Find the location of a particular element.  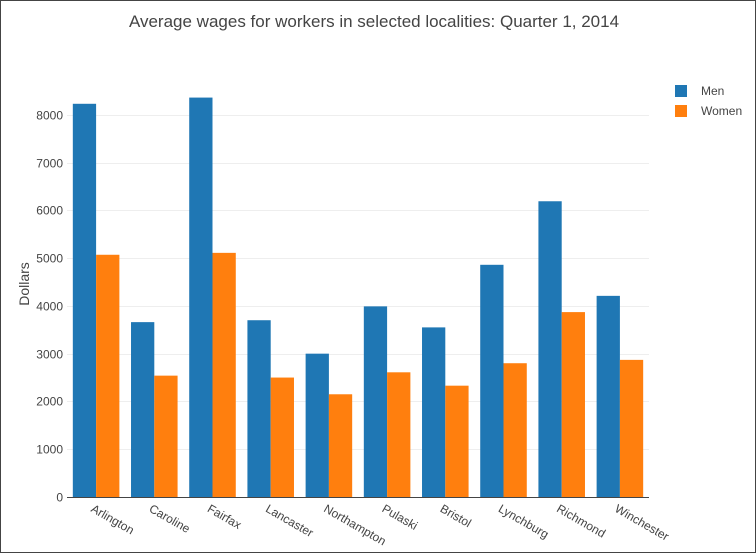

bar-women-arlington is located at coordinates (108, 375).